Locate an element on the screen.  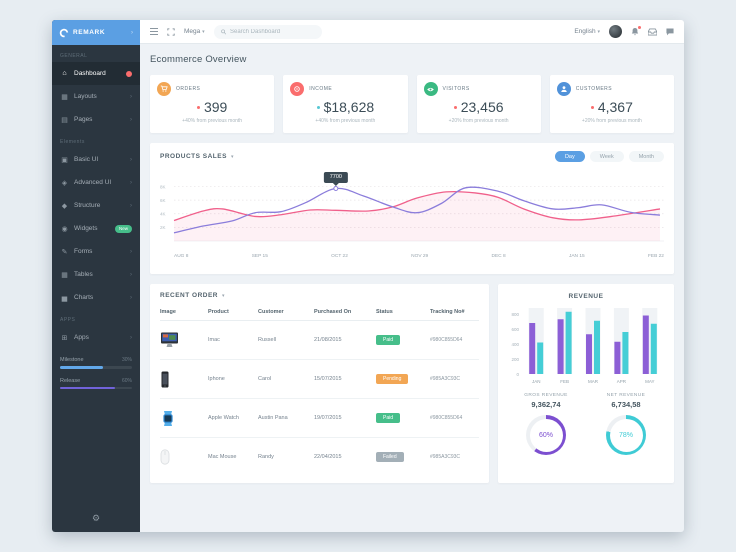
y-tick-label: 400 is located at coordinates (515, 344).